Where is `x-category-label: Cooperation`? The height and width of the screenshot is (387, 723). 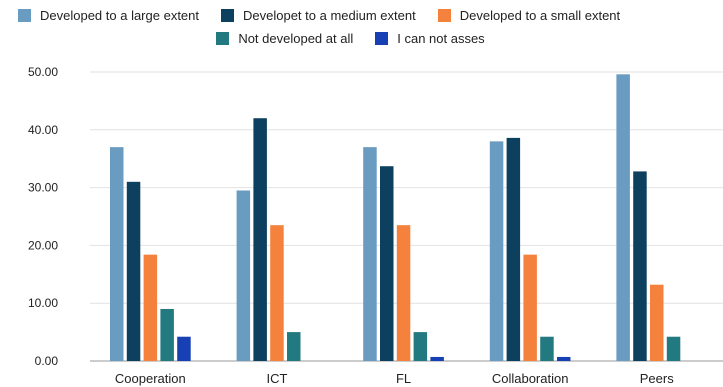
x-category-label: Cooperation is located at coordinates (150, 378).